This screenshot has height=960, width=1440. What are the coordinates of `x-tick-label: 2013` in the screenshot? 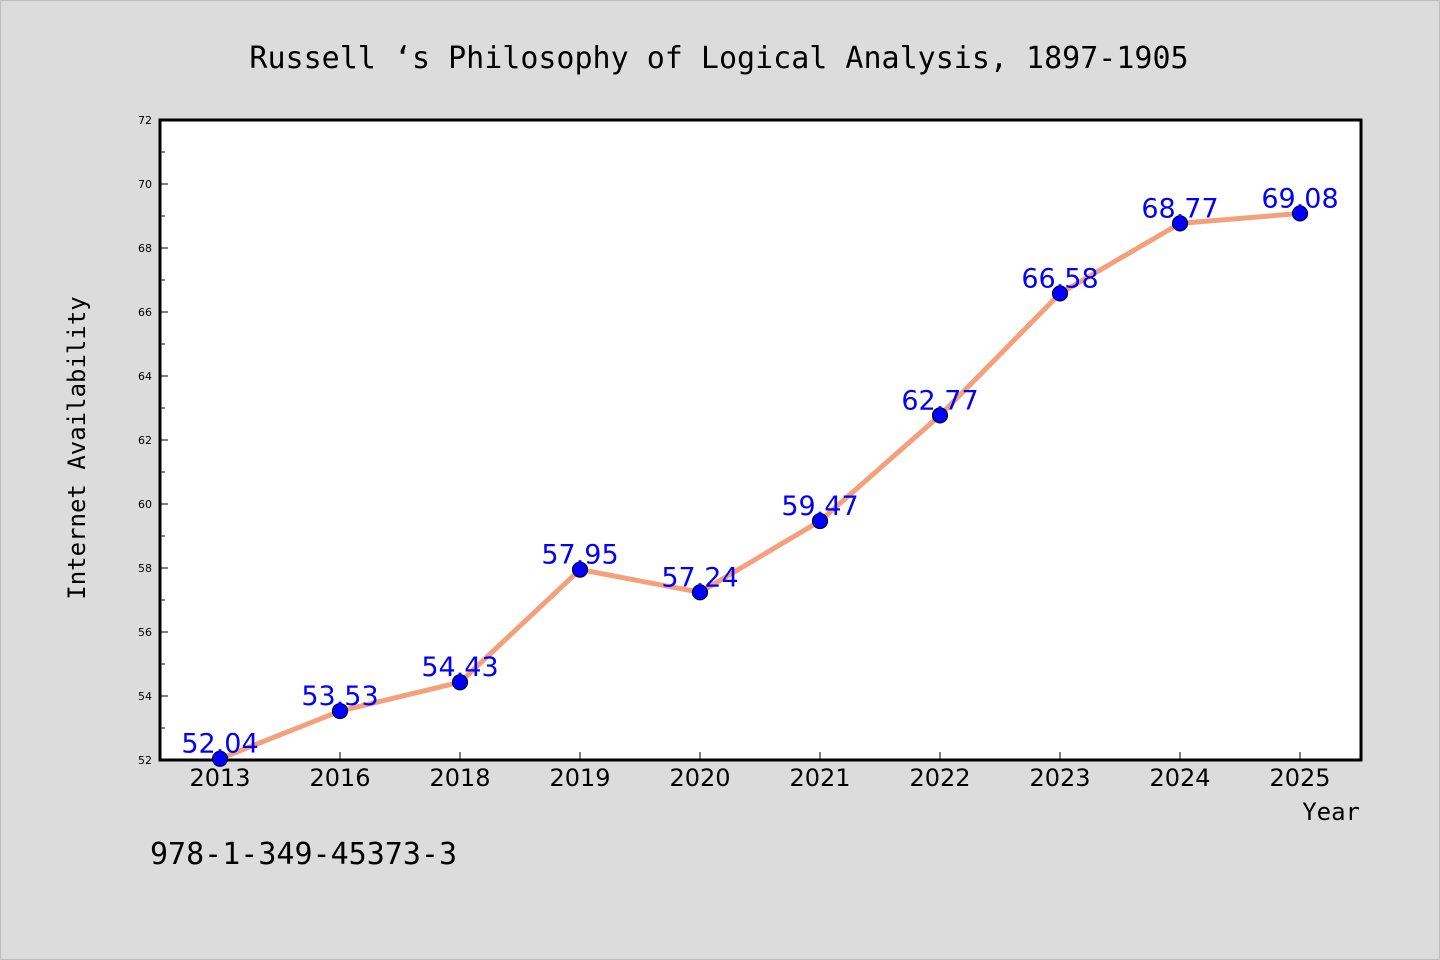 It's located at (219, 778).